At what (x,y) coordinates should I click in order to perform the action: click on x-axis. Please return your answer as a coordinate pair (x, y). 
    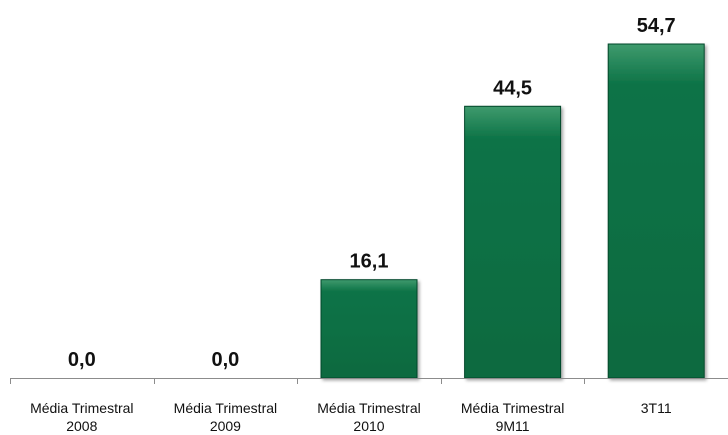
    Looking at the image, I should click on (369, 381).